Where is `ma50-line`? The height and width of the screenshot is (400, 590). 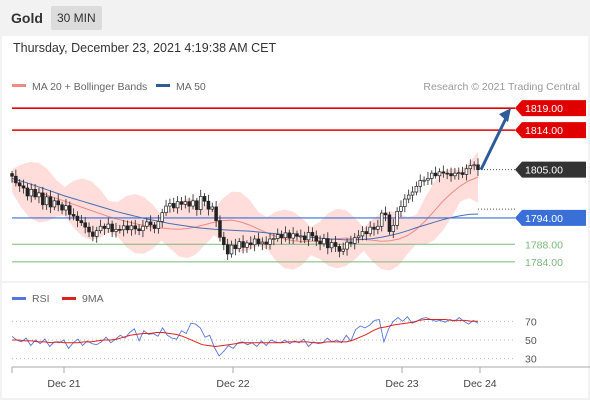 ma50-line is located at coordinates (245, 209).